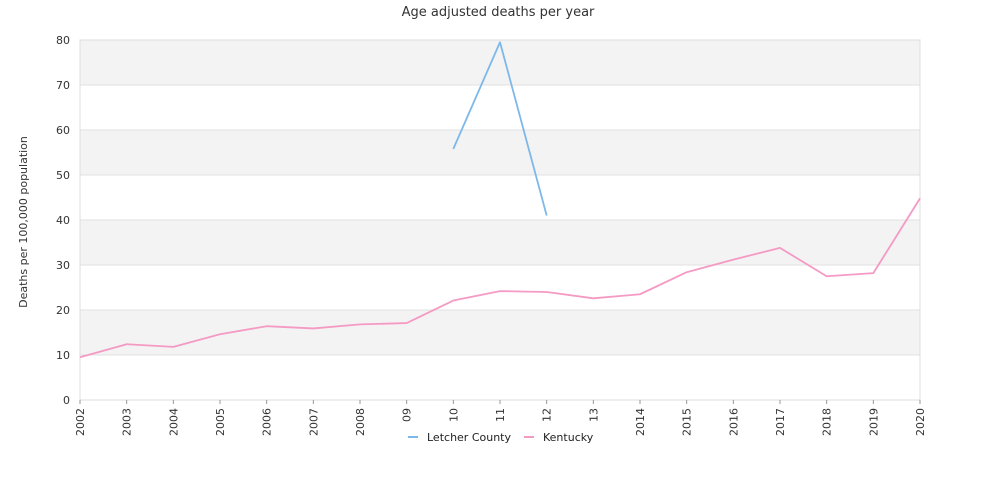  I want to click on x-tick-label: 2014, so click(640, 422).